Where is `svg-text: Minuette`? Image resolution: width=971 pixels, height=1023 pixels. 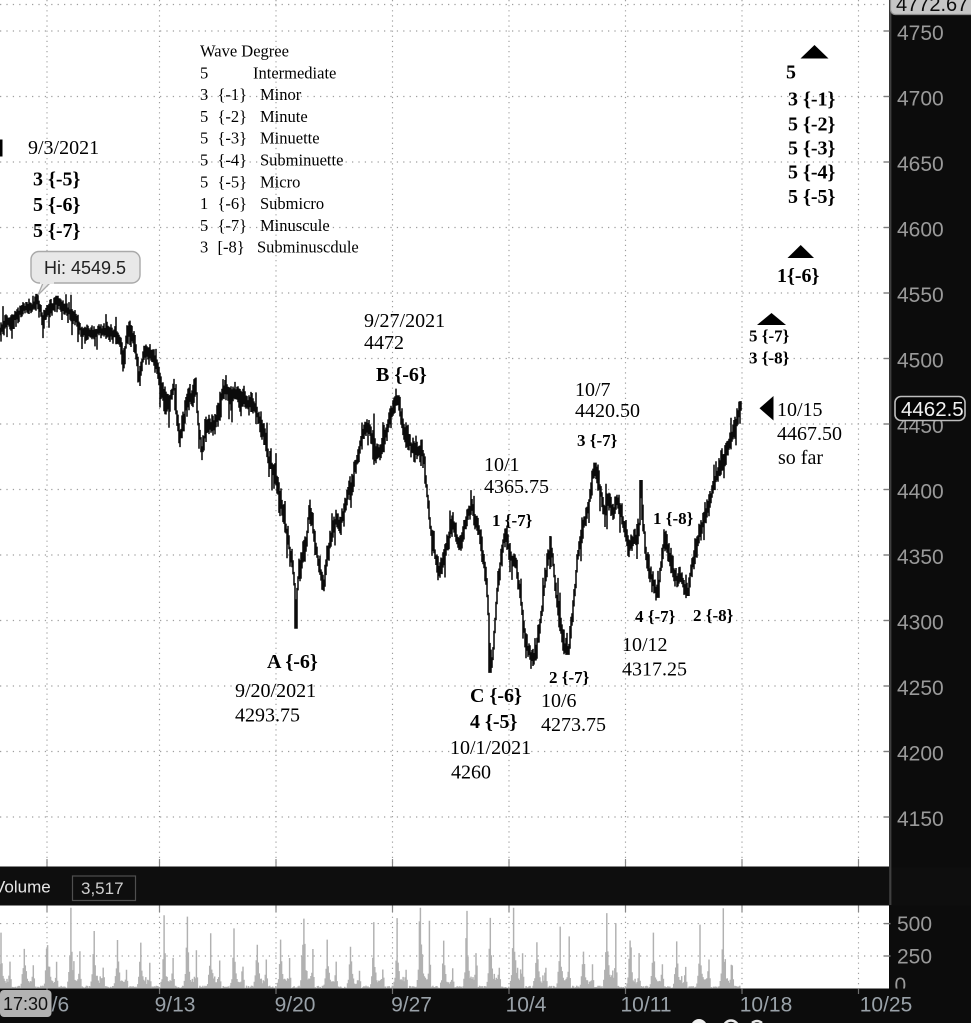 svg-text: Minuette is located at coordinates (290, 138).